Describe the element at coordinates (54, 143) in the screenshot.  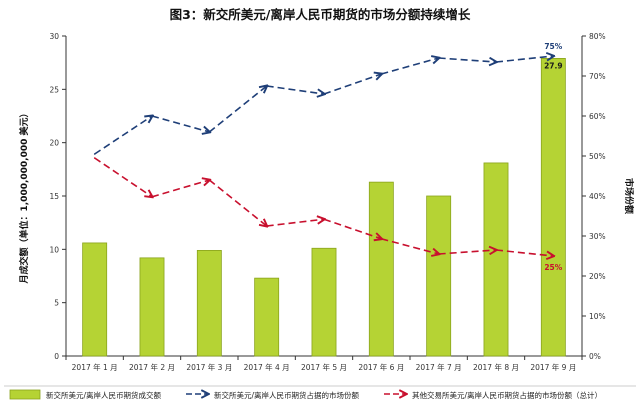
I see `left-tick-label: 20` at that location.